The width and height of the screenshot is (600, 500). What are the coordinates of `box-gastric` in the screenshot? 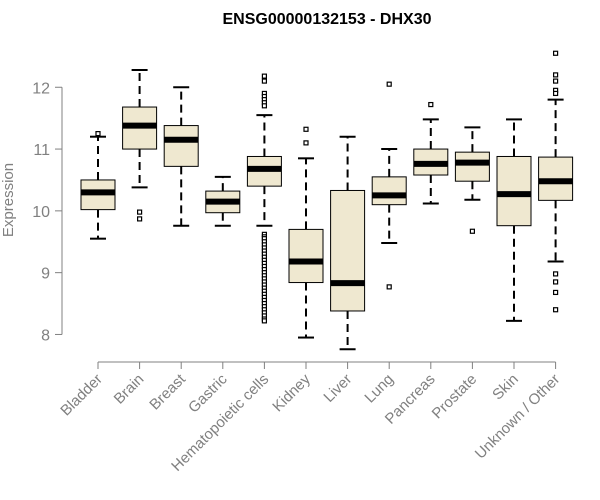 It's located at (223, 201).